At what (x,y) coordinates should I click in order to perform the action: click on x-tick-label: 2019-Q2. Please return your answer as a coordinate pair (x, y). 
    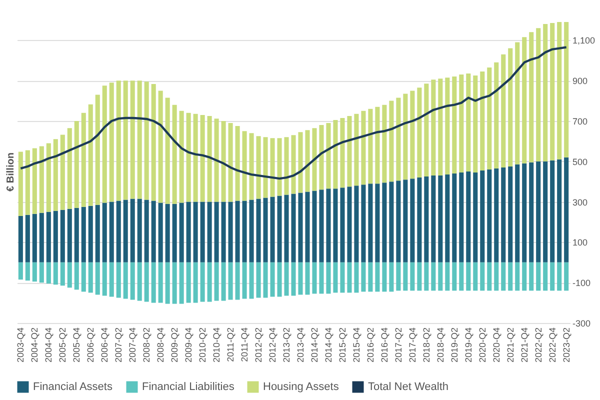
    Looking at the image, I should click on (454, 345).